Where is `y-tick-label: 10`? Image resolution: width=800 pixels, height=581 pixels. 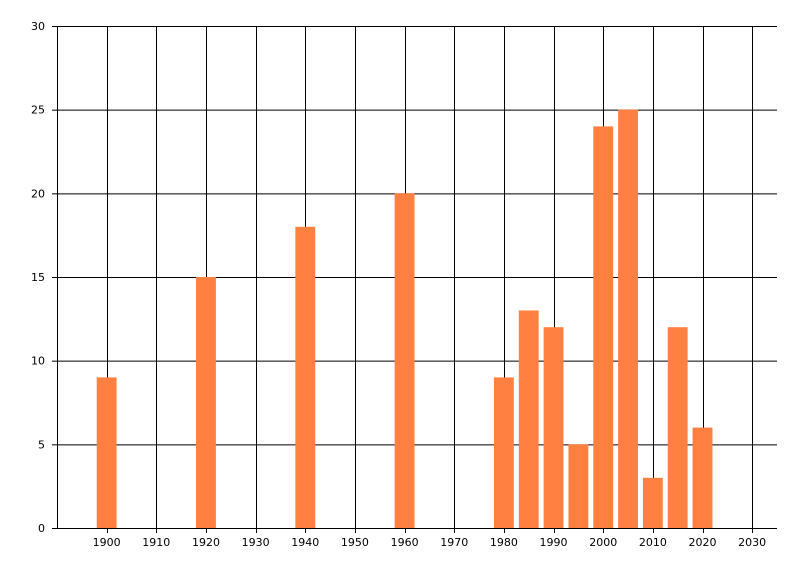
y-tick-label: 10 is located at coordinates (38, 361).